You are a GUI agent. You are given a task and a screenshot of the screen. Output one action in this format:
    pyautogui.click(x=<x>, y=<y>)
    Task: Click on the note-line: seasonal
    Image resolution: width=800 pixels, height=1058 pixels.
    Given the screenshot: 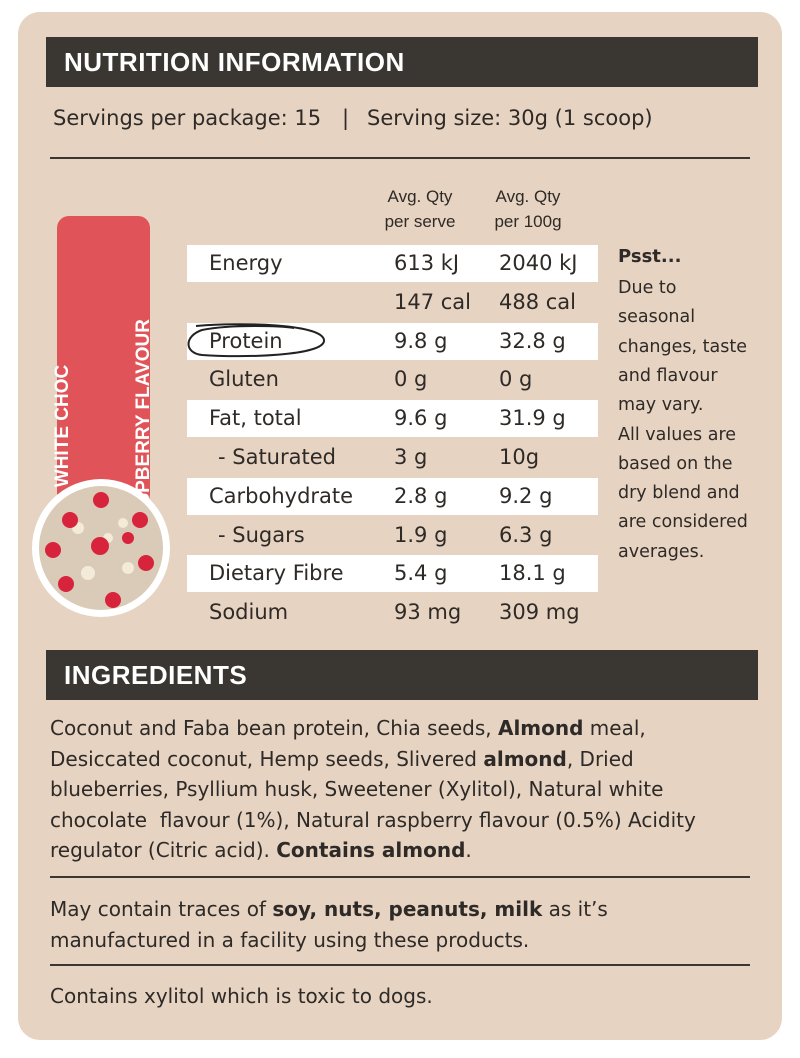 What is the action you would take?
    pyautogui.click(x=657, y=317)
    